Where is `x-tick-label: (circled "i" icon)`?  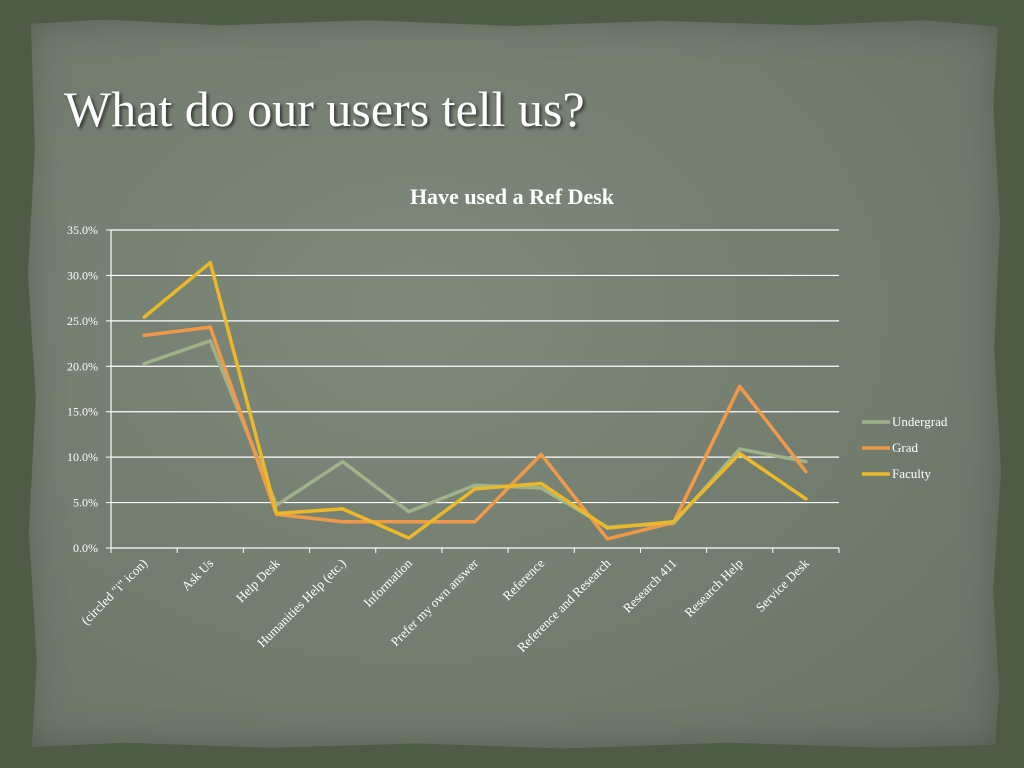
x-tick-label: (circled "i" icon) is located at coordinates (114, 592).